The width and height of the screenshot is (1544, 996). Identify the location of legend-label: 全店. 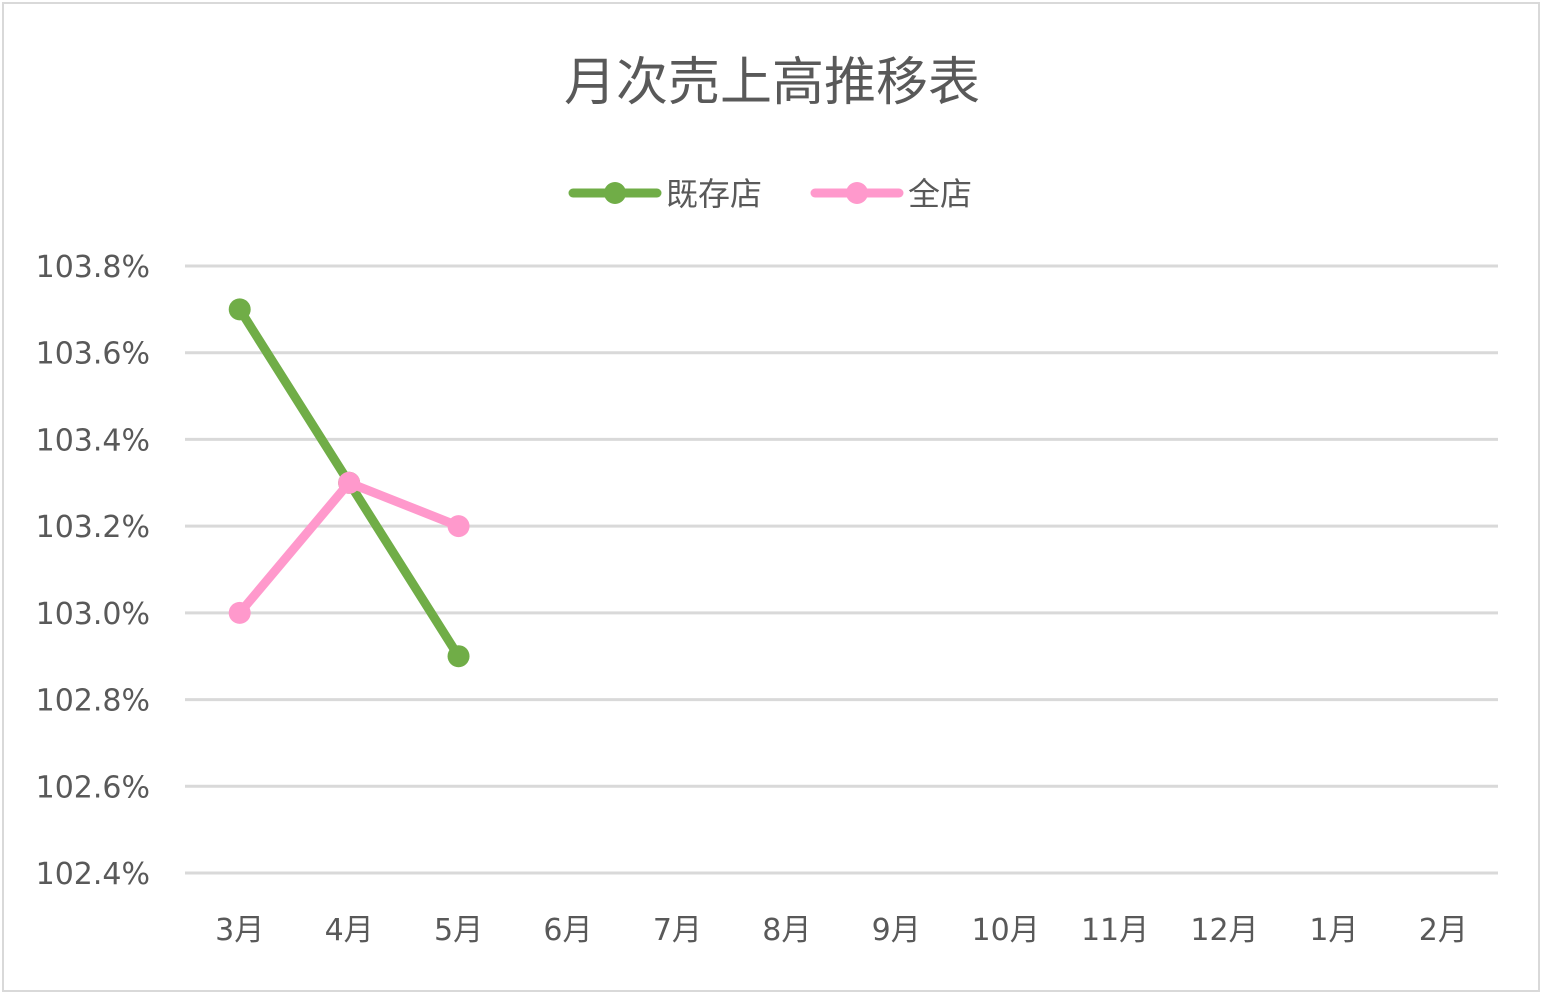
(940, 194).